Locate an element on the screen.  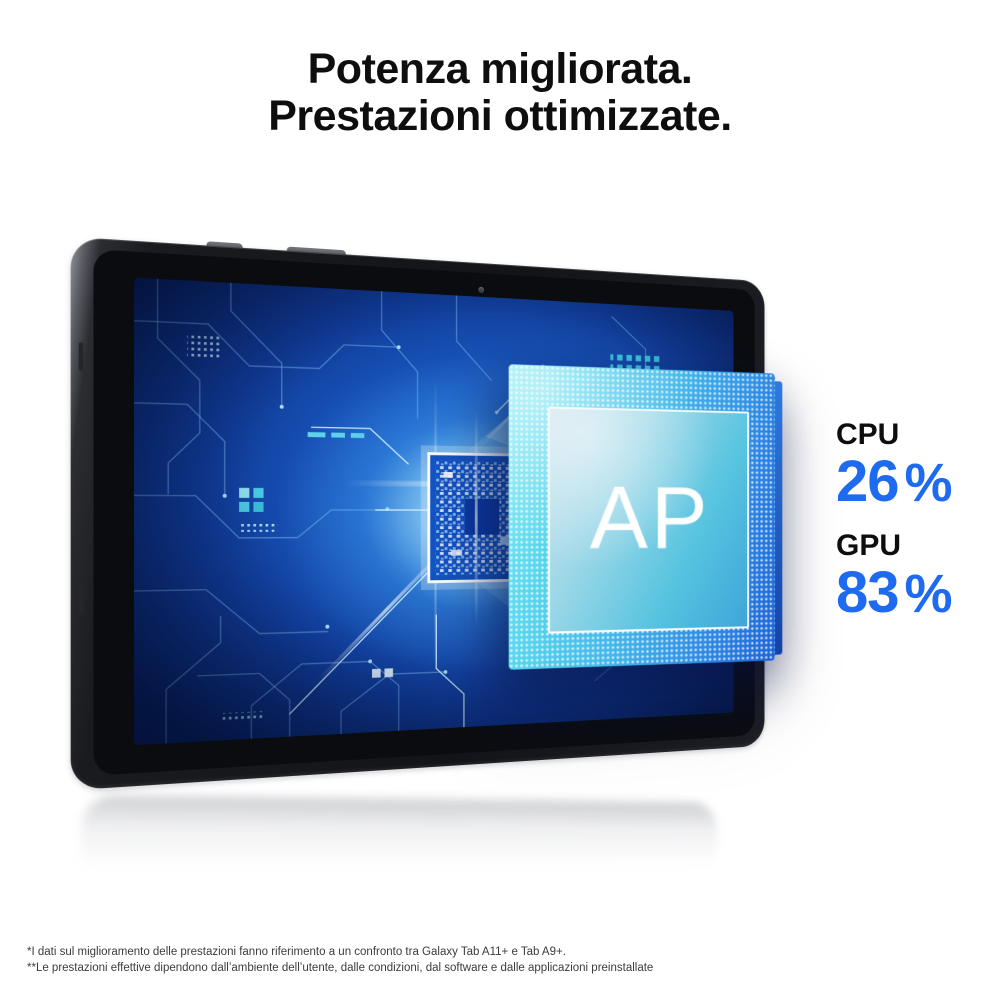
performance-stats: CPU 26 % GPU 83 % is located at coordinates (894, 529).